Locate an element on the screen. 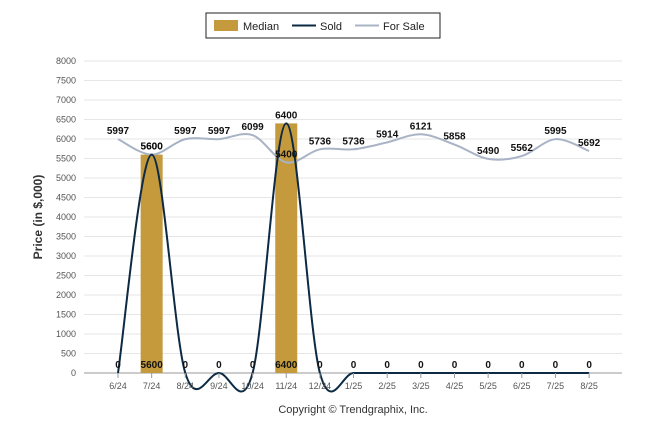 This screenshot has height=434, width=646. x-tick-label: 8/24 is located at coordinates (186, 386).